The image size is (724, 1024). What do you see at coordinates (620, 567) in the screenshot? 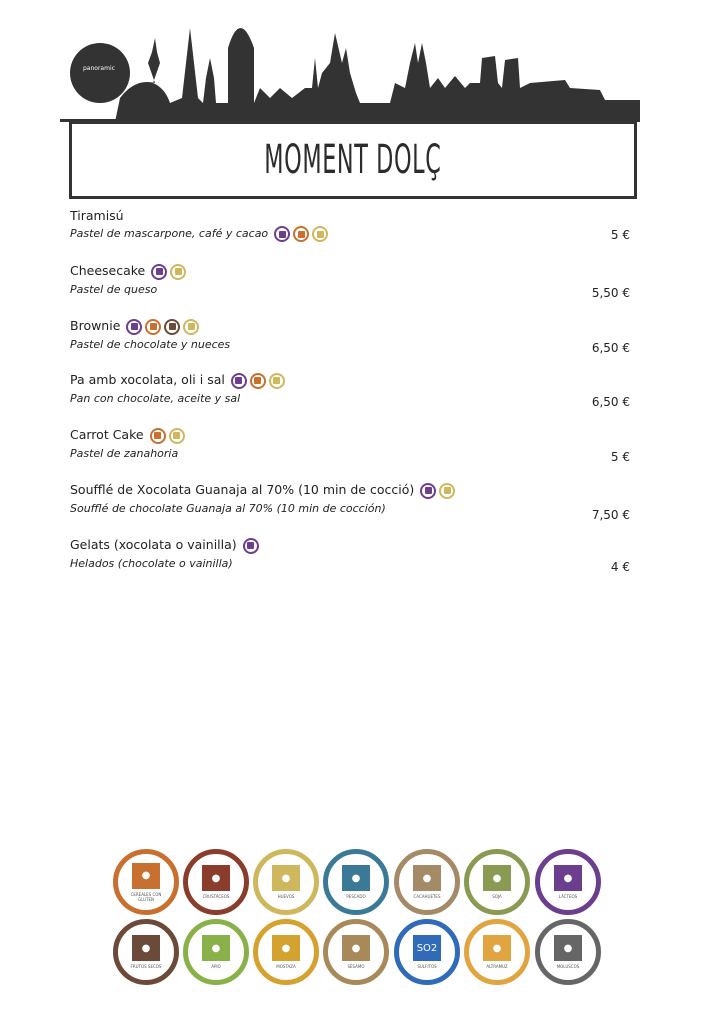
I see `item-price: 4 €` at bounding box center [620, 567].